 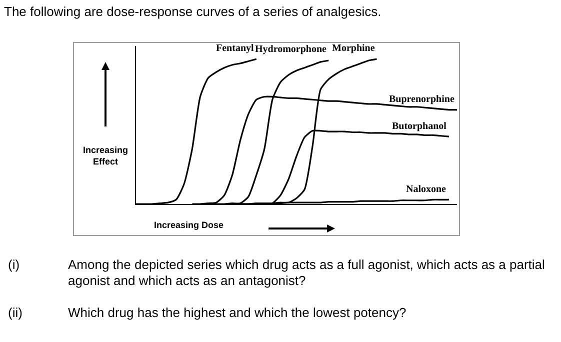 What do you see at coordinates (238, 313) in the screenshot?
I see `text: Which drug has the highest and which the lowest potency?` at bounding box center [238, 313].